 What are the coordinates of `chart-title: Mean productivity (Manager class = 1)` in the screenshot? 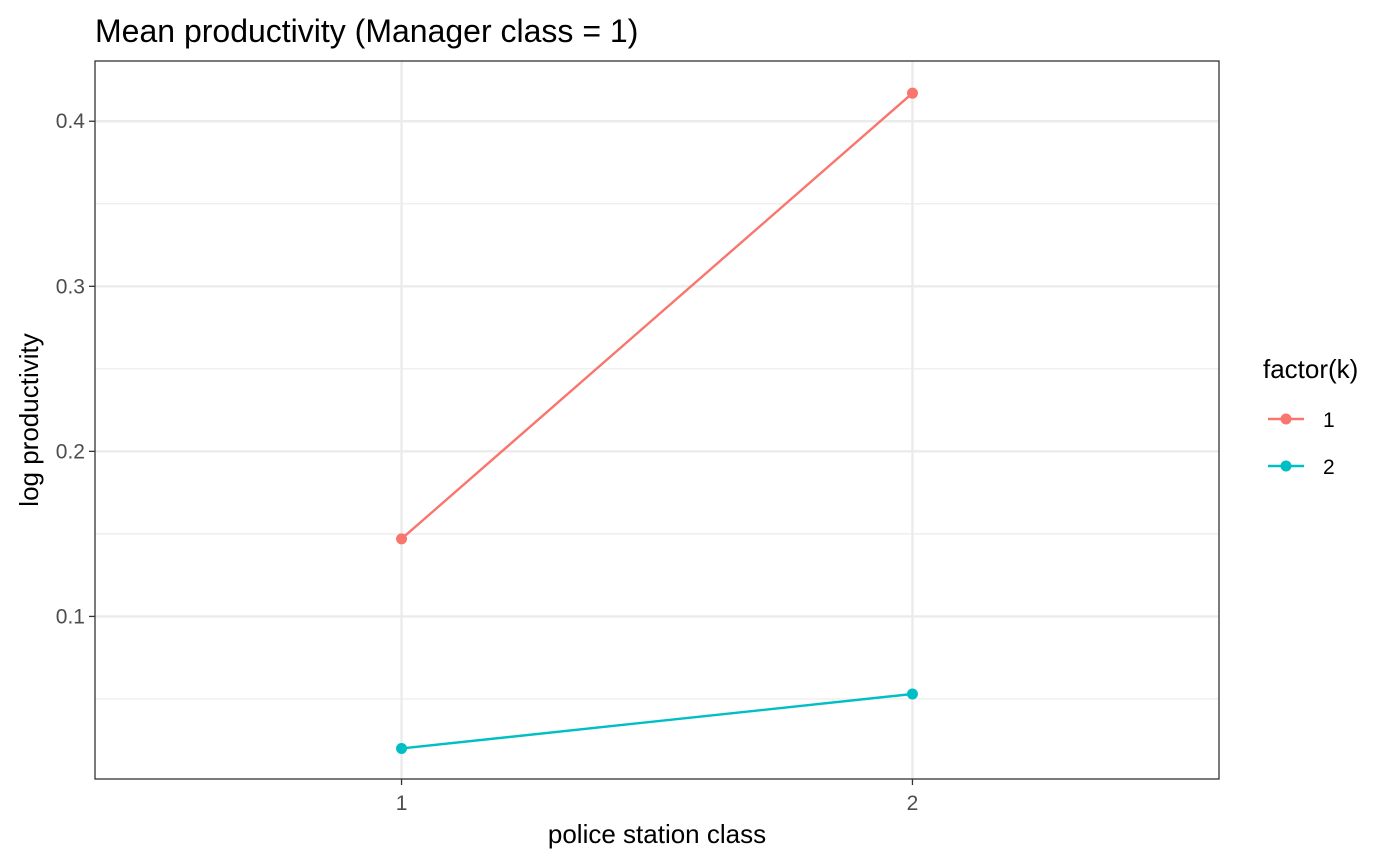 It's located at (366, 31).